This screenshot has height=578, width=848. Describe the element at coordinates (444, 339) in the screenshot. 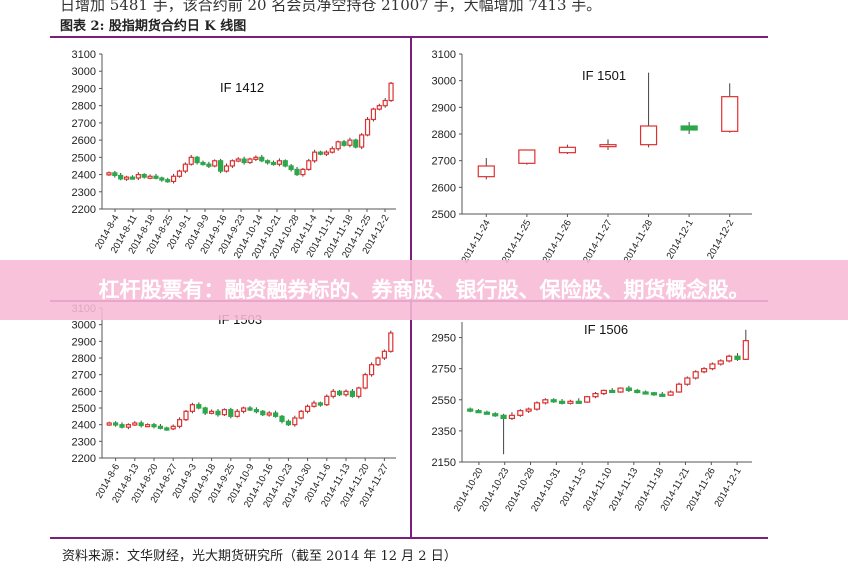

I see `y-tick-label: 2950` at that location.